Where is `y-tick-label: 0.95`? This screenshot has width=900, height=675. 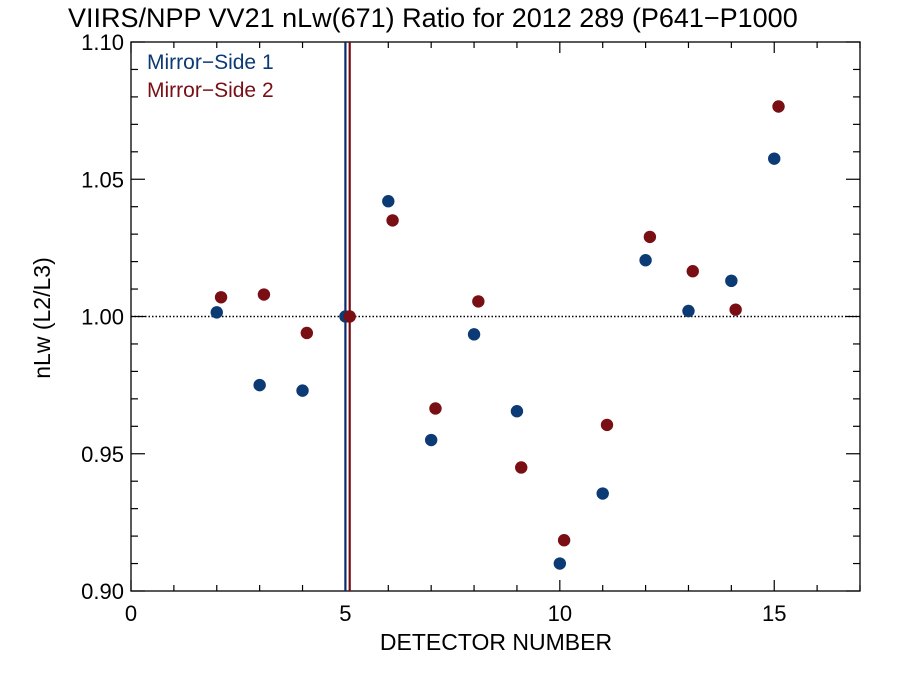
y-tick-label: 0.95 is located at coordinates (102, 454).